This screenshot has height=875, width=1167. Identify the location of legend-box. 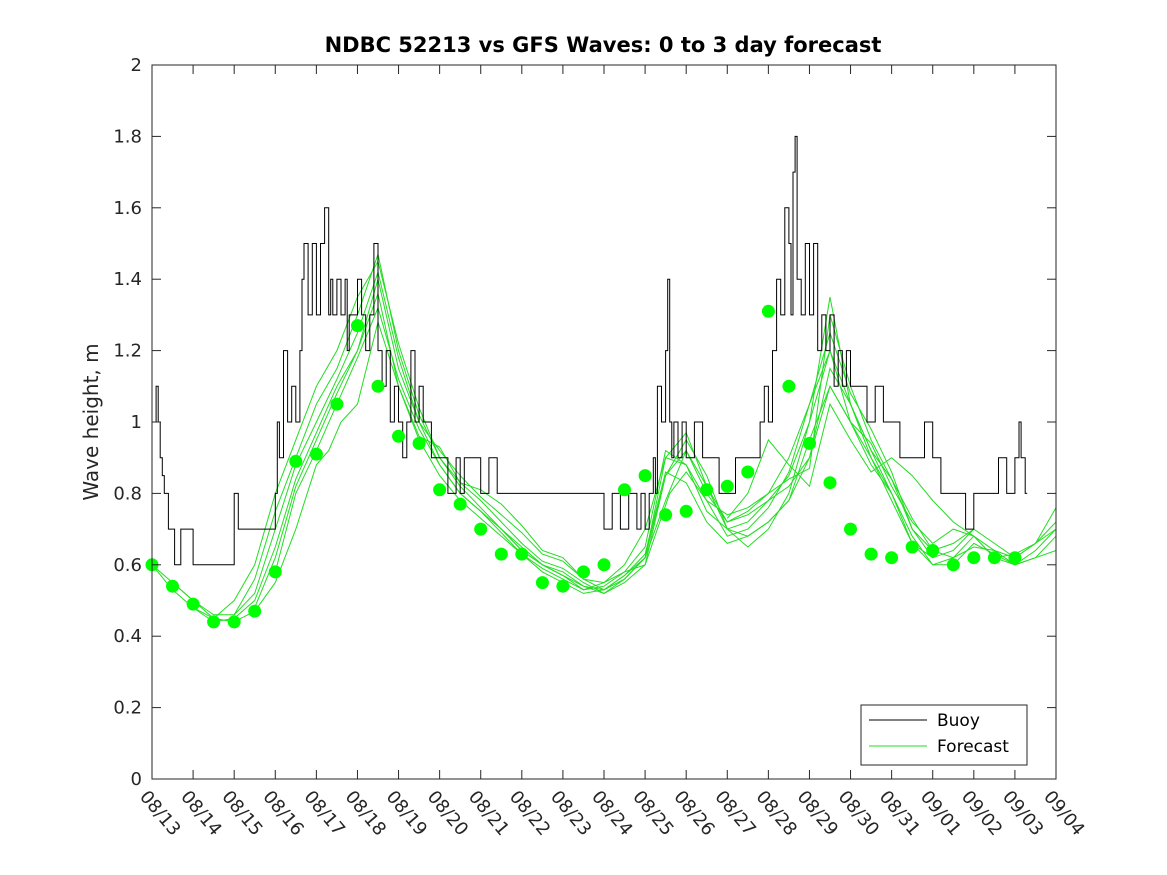
(944, 735).